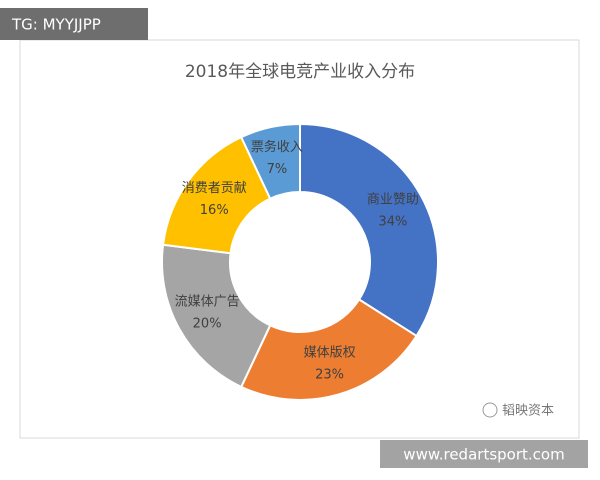  Describe the element at coordinates (56, 25) in the screenshot. I see `watermark-text: TG: MYYJJPP` at that location.